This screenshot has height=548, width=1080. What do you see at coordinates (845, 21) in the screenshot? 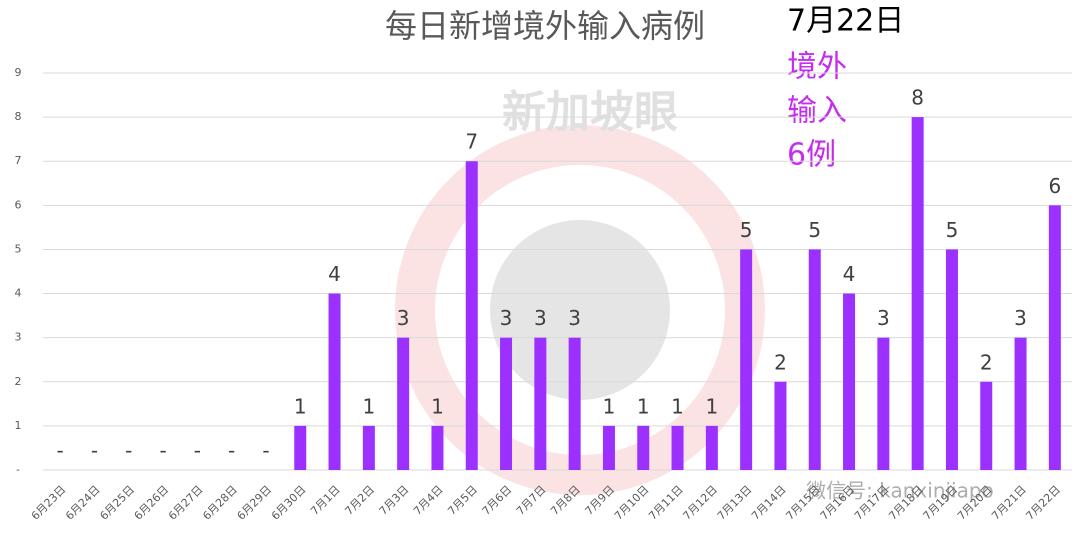
I see `annotation: 7月22日` at bounding box center [845, 21].